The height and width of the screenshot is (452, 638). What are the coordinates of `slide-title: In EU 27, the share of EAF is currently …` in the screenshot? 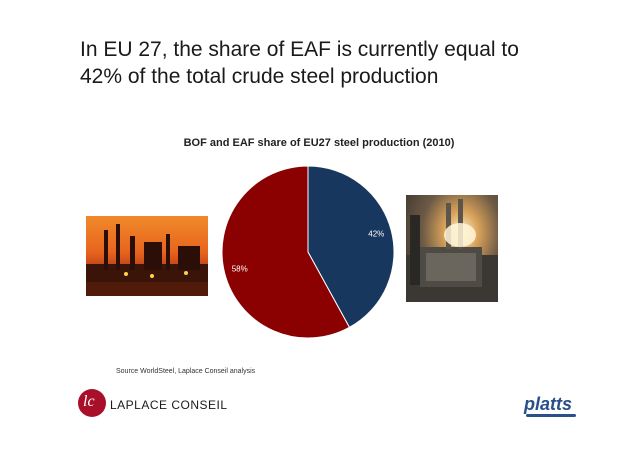 It's located at (340, 63).